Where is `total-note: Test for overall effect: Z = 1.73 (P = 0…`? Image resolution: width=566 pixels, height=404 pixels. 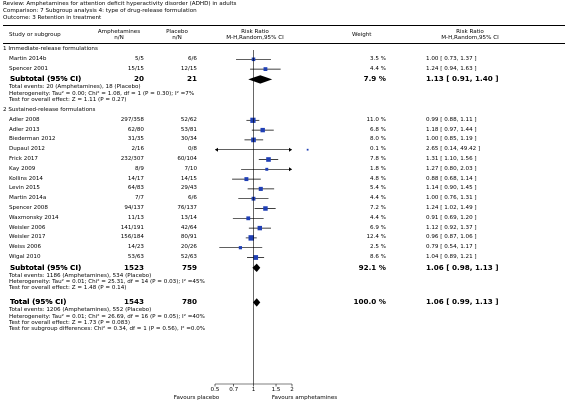 total-note: Test for overall effect: Z = 1.73 (P = 0… is located at coordinates (70, 322).